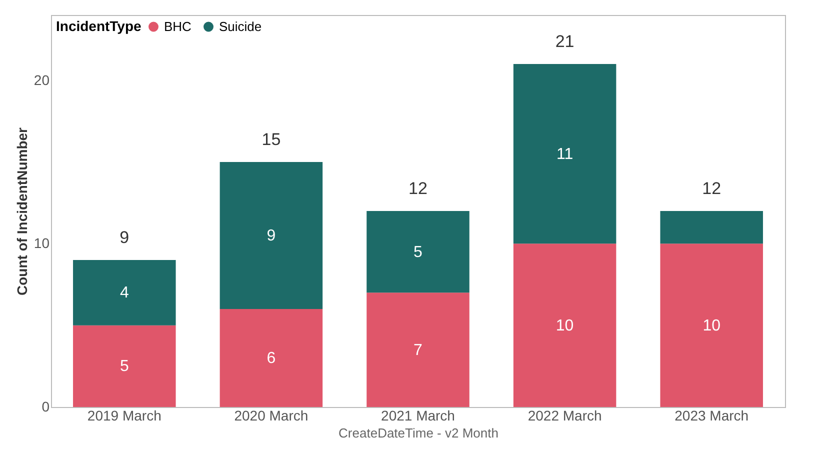 This screenshot has height=461, width=817. What do you see at coordinates (565, 416) in the screenshot?
I see `x-tick-label: 2022 March` at bounding box center [565, 416].